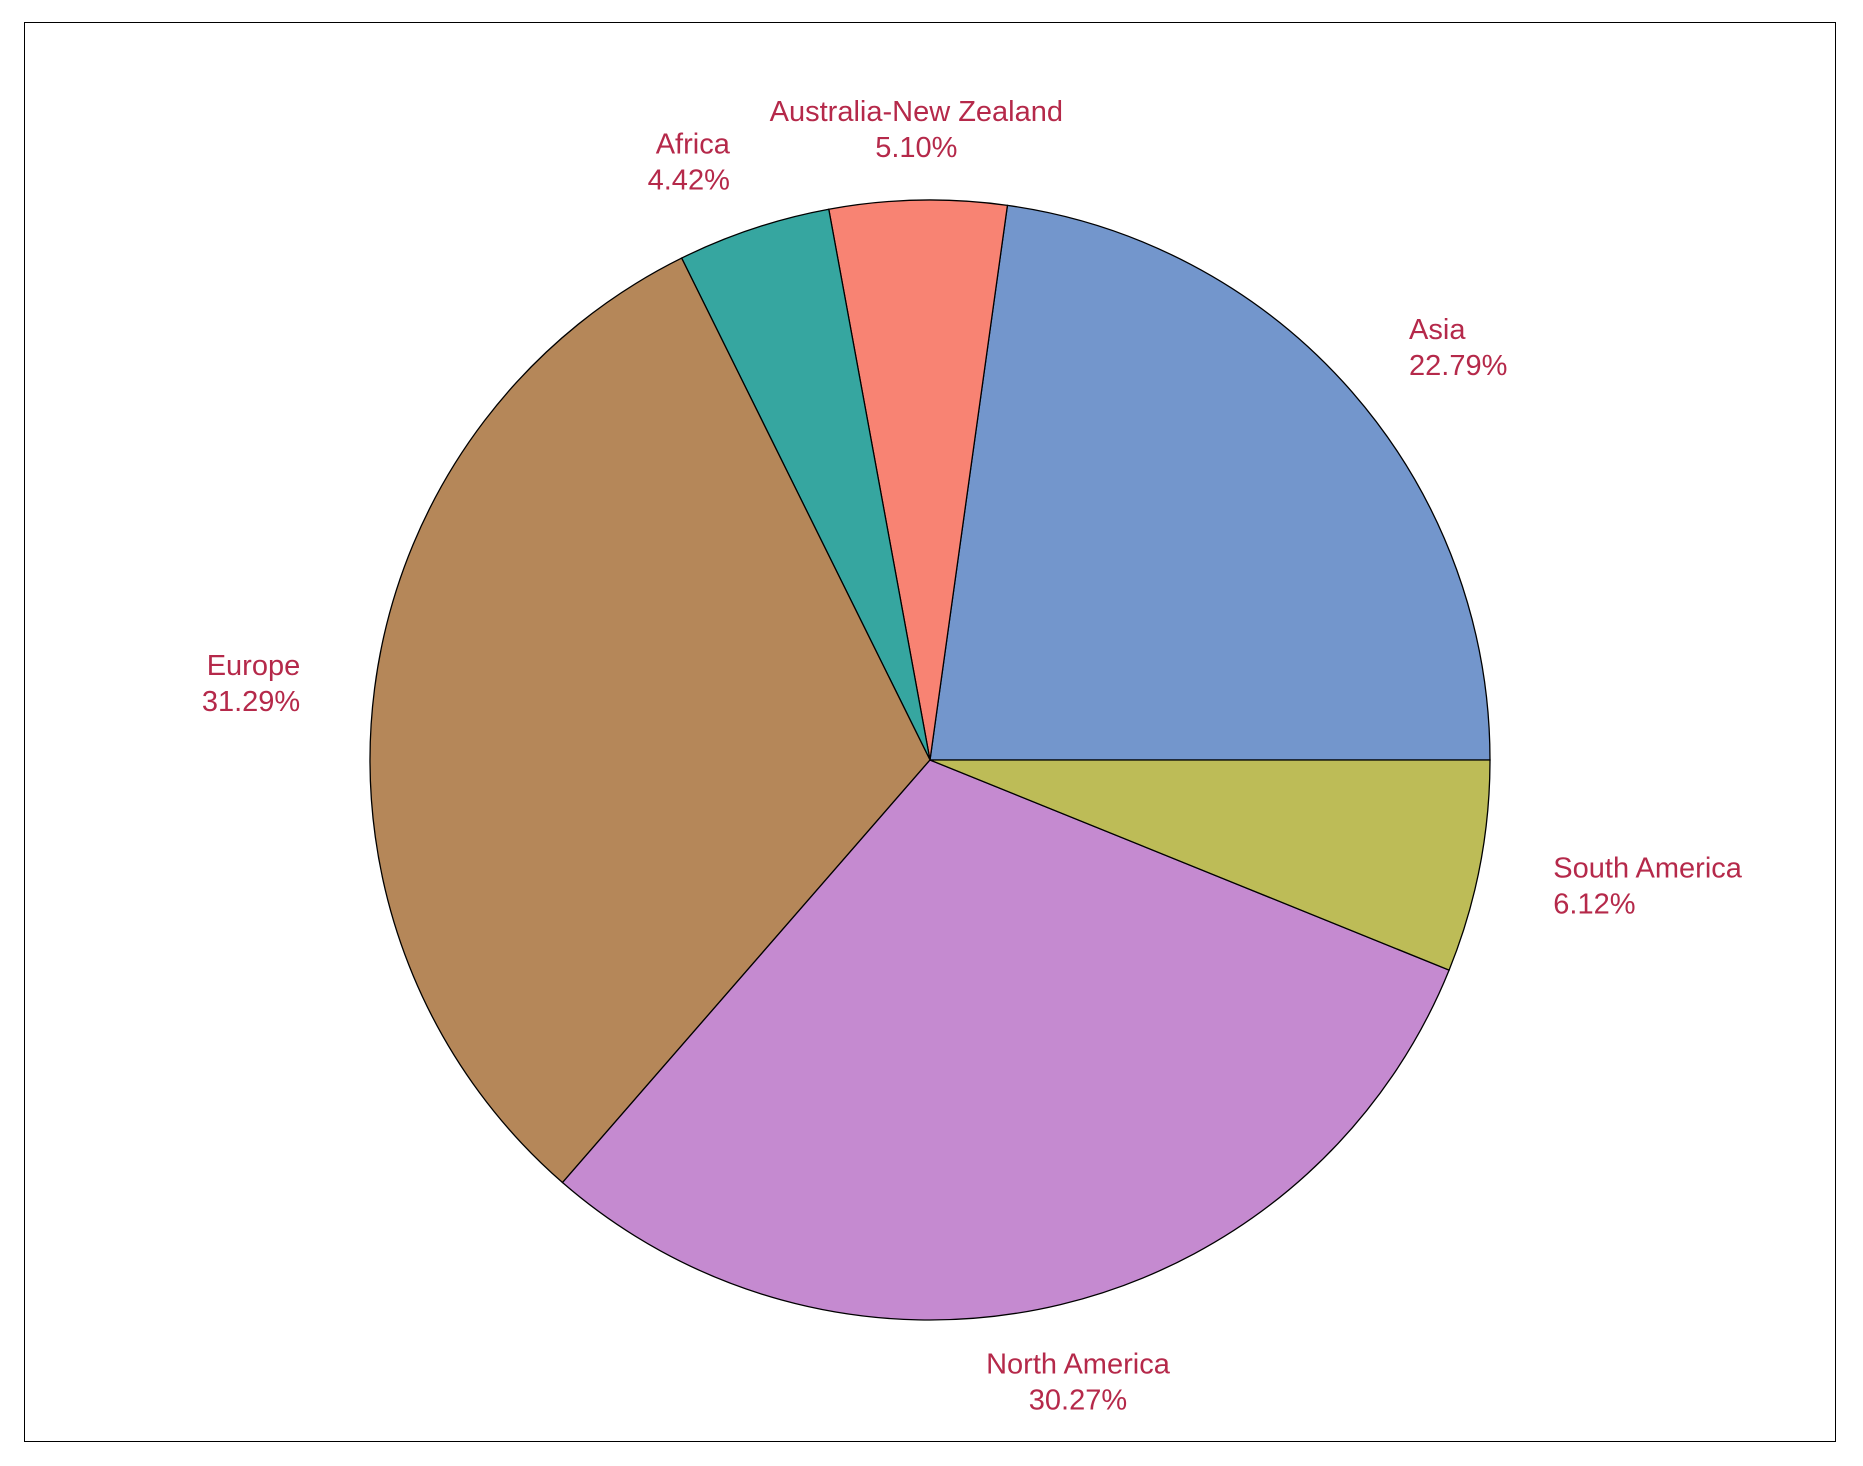 The image size is (1863, 1466). I want to click on slice-name-label: South America, so click(1647, 868).